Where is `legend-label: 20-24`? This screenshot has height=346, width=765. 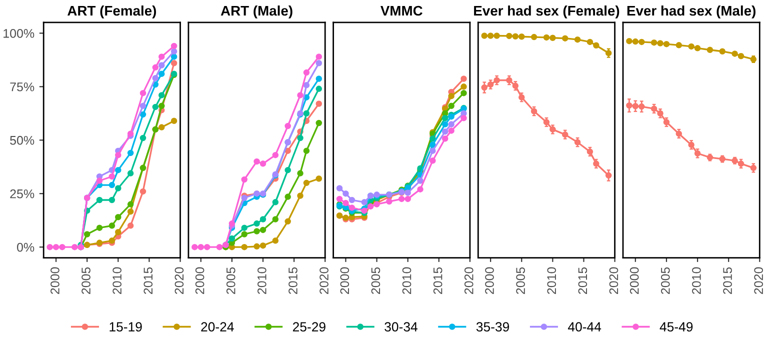 legend-label: 20-24 is located at coordinates (217, 327).